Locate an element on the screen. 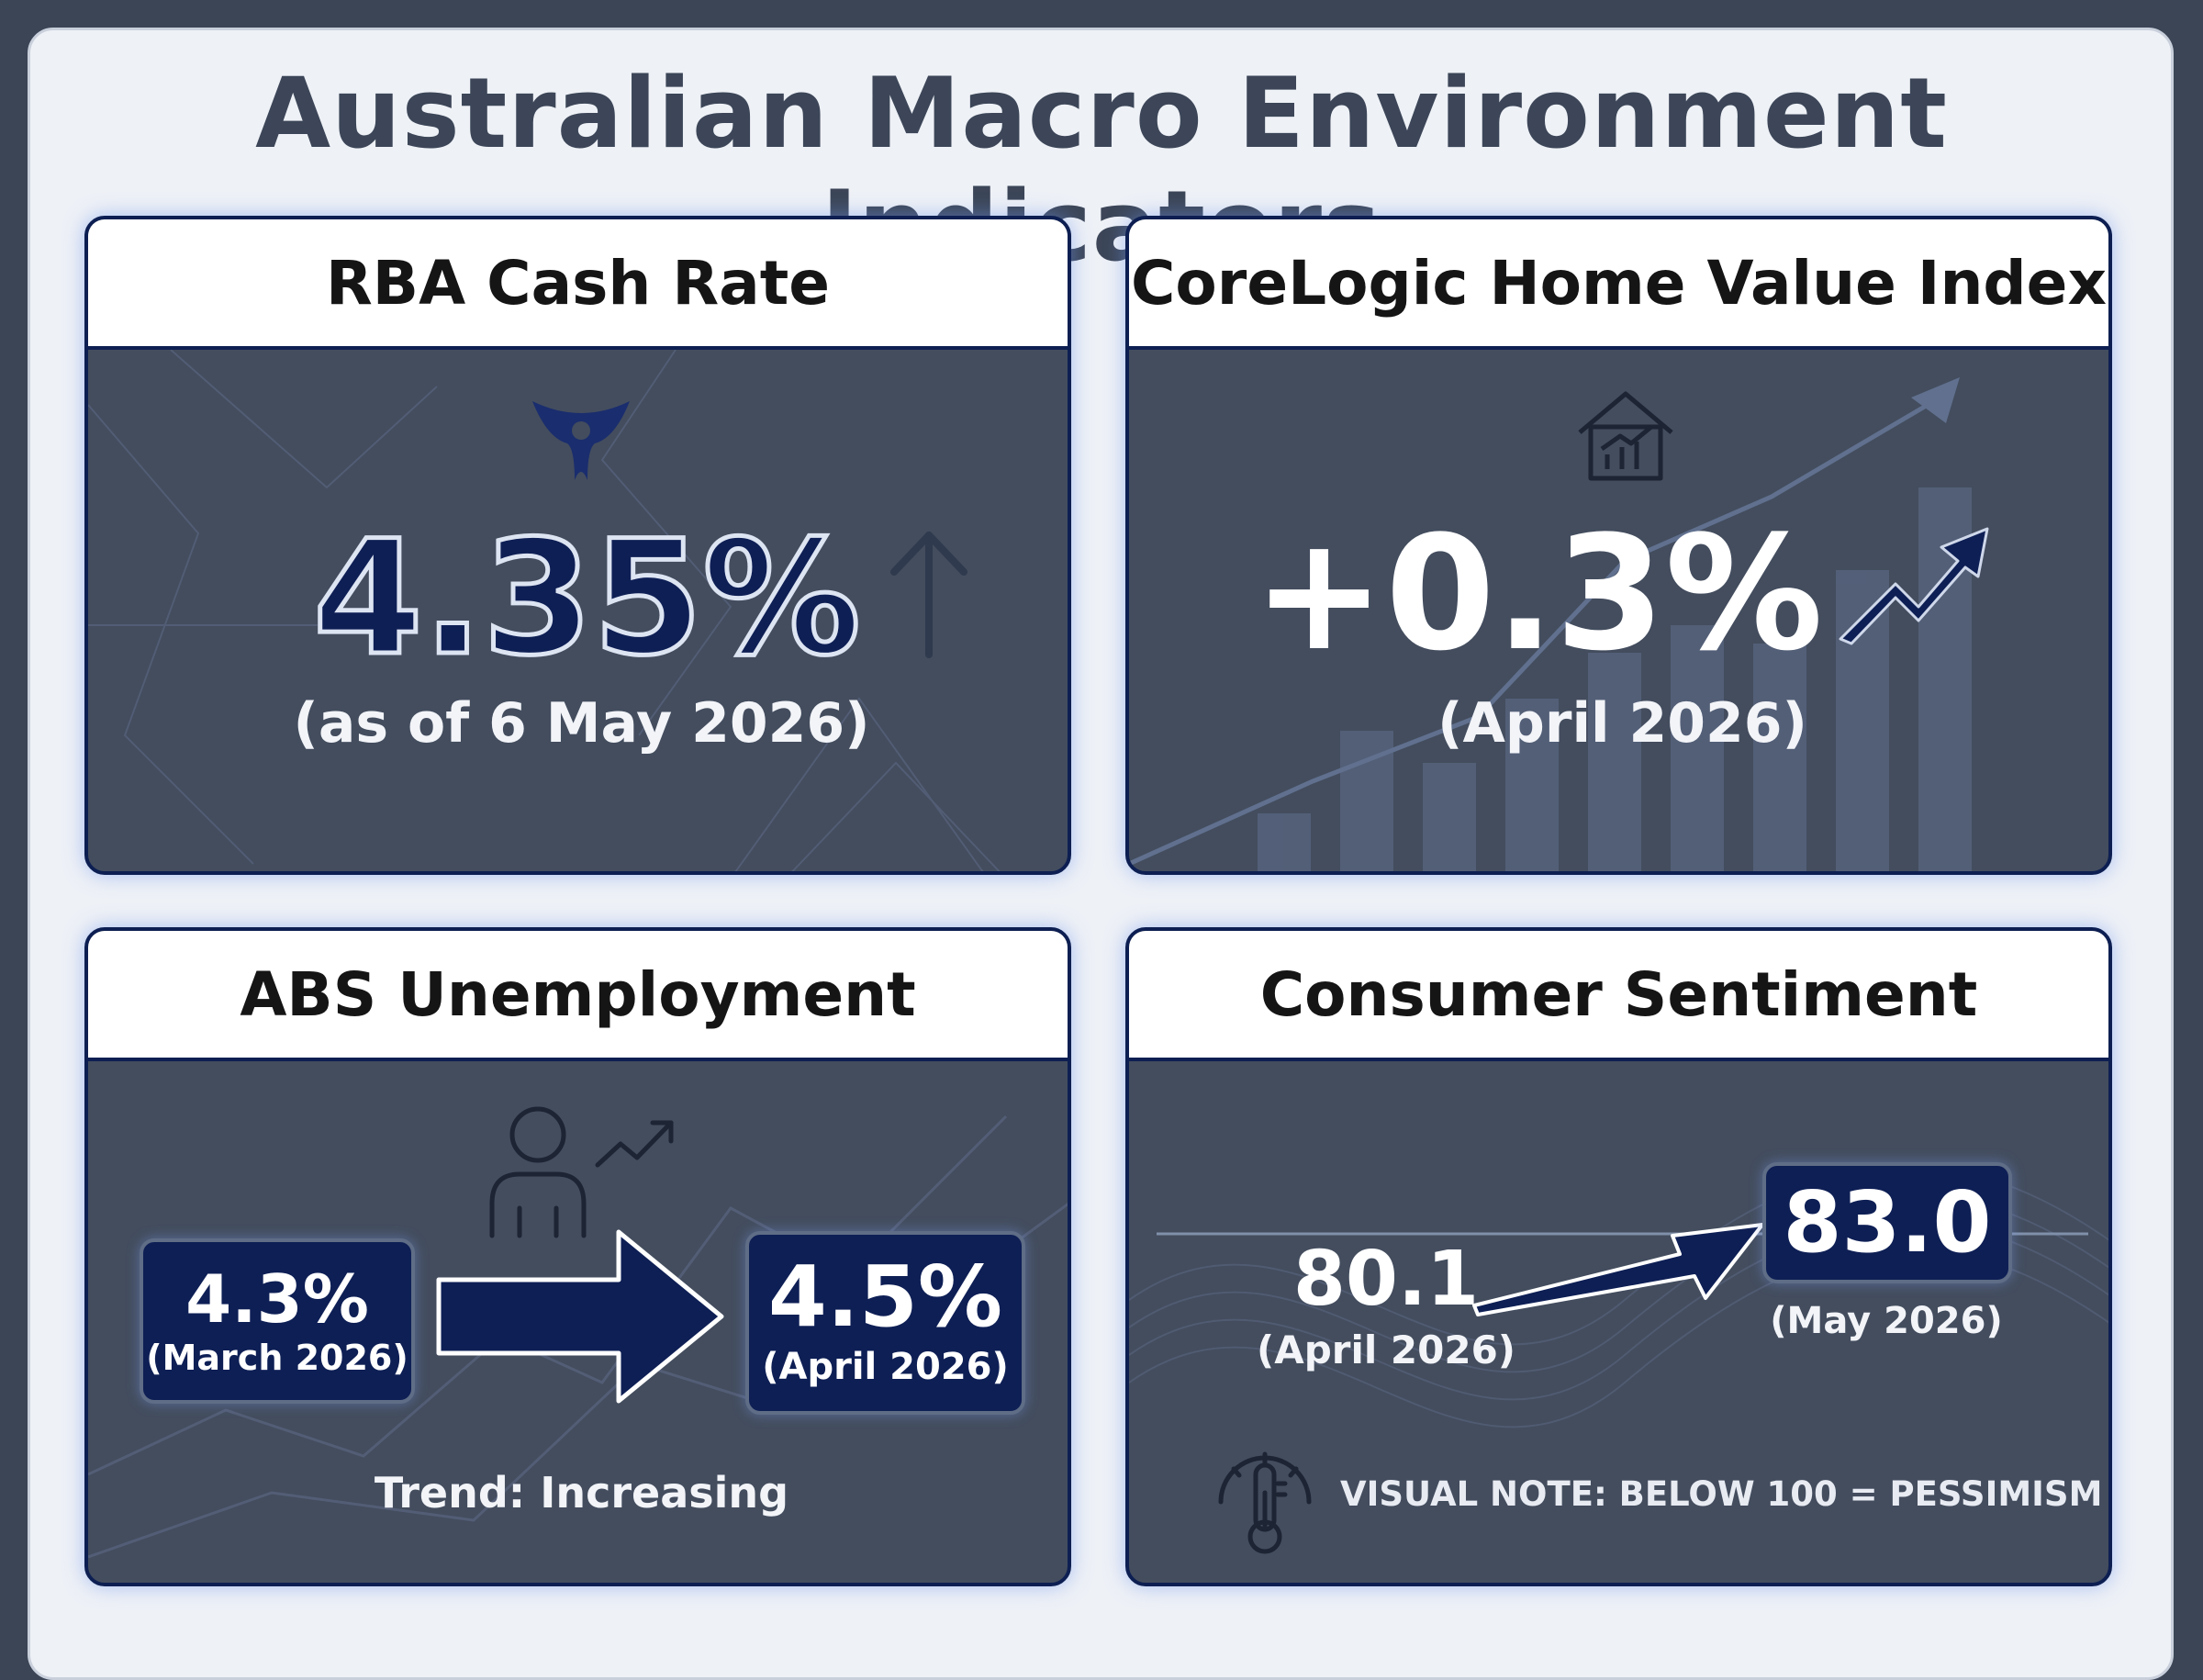 The image size is (2203, 1680). sentiment-current-box: 83.0 is located at coordinates (1887, 1222).